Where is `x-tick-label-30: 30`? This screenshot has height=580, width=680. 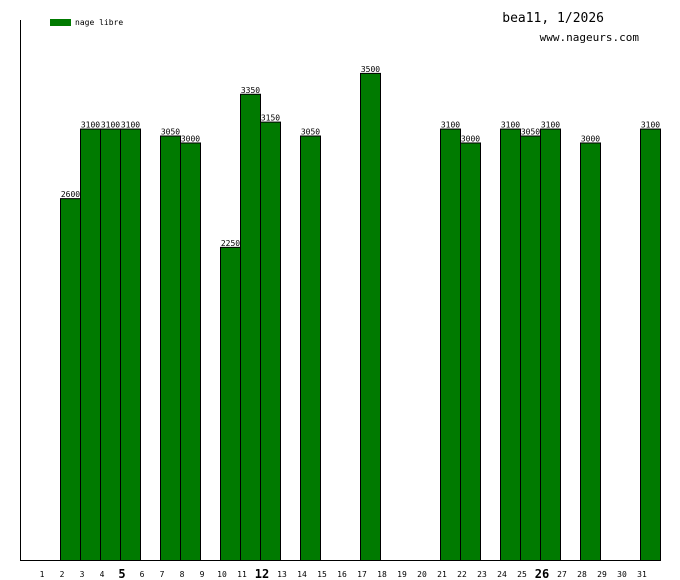 x-tick-label-30: 30 is located at coordinates (622, 574).